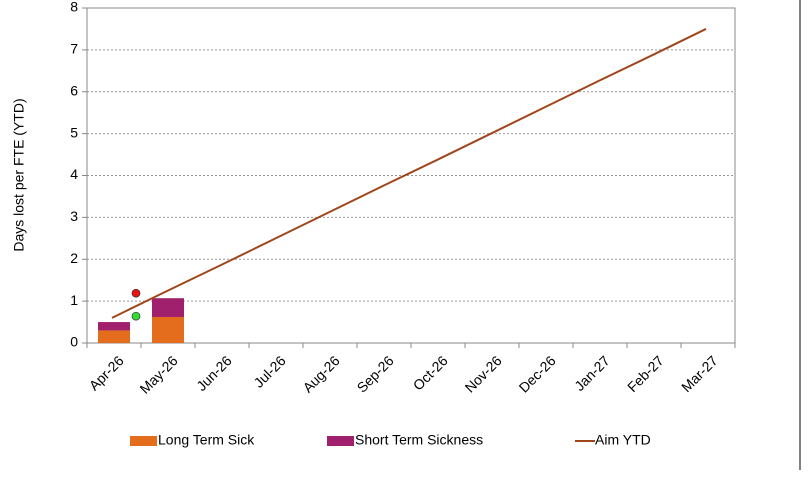 This screenshot has height=477, width=809. I want to click on x-tick-label: May-26, so click(158, 374).